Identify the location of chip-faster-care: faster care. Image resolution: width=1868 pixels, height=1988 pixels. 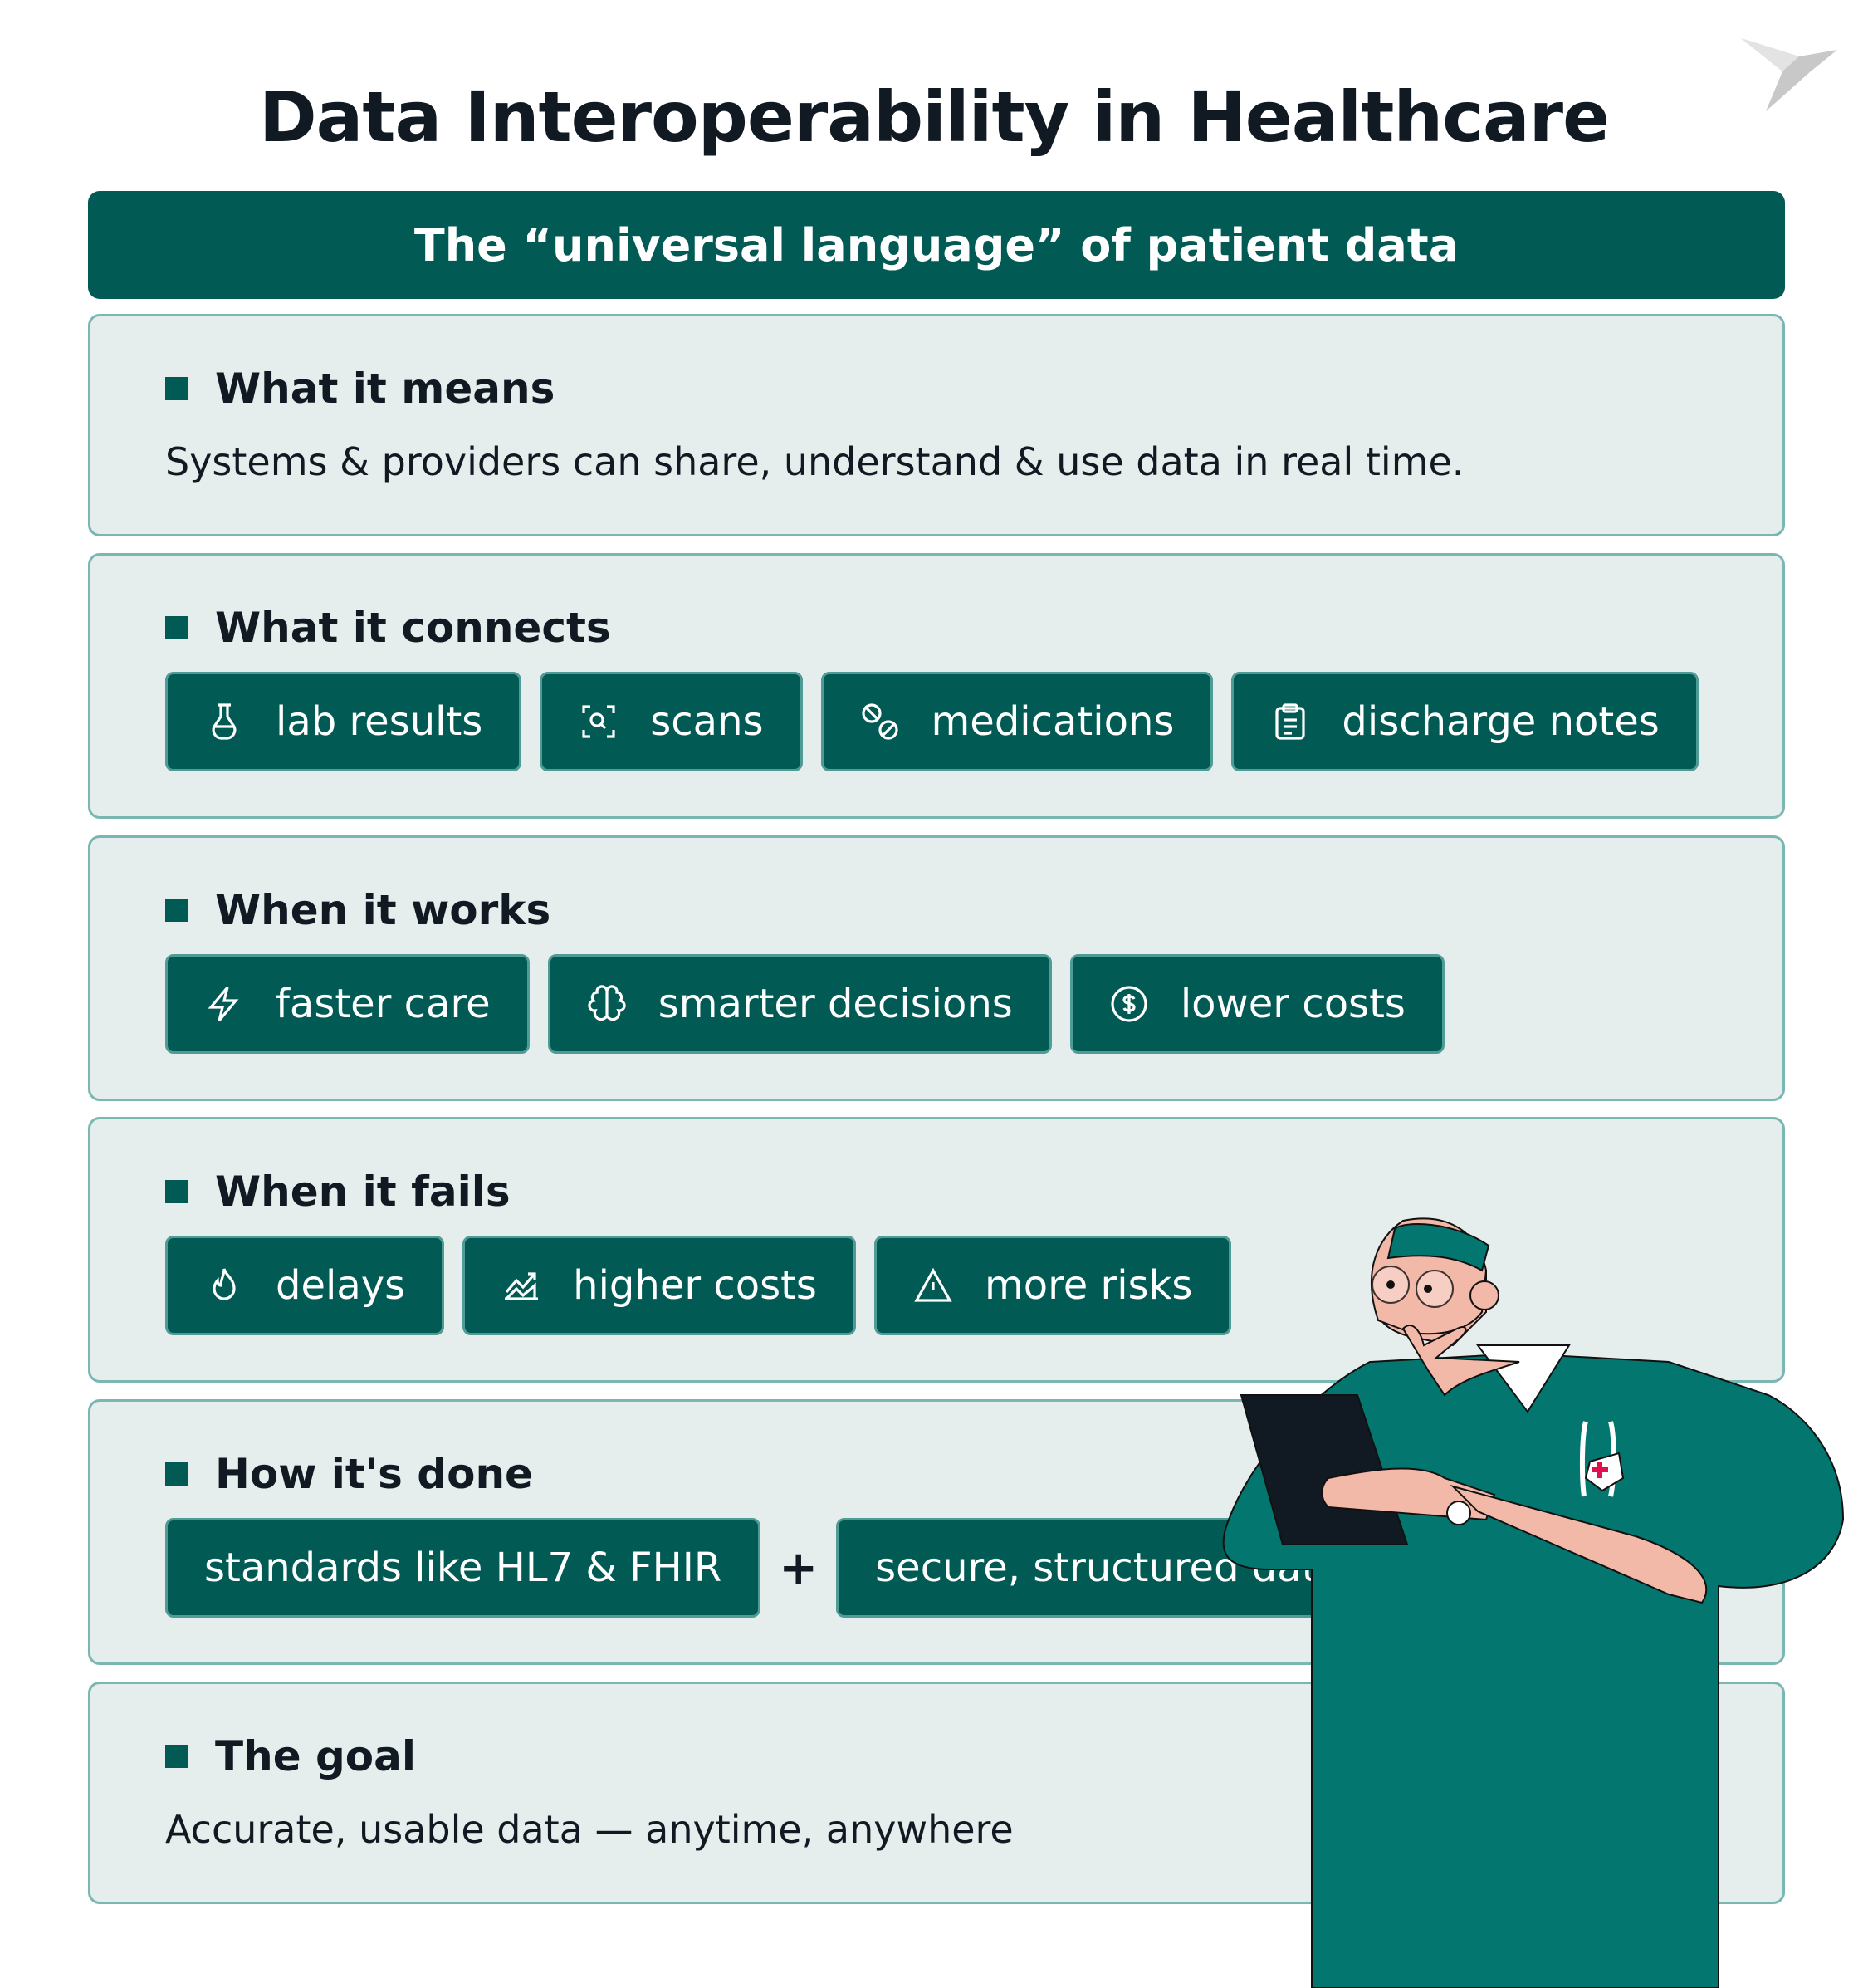
(347, 1004).